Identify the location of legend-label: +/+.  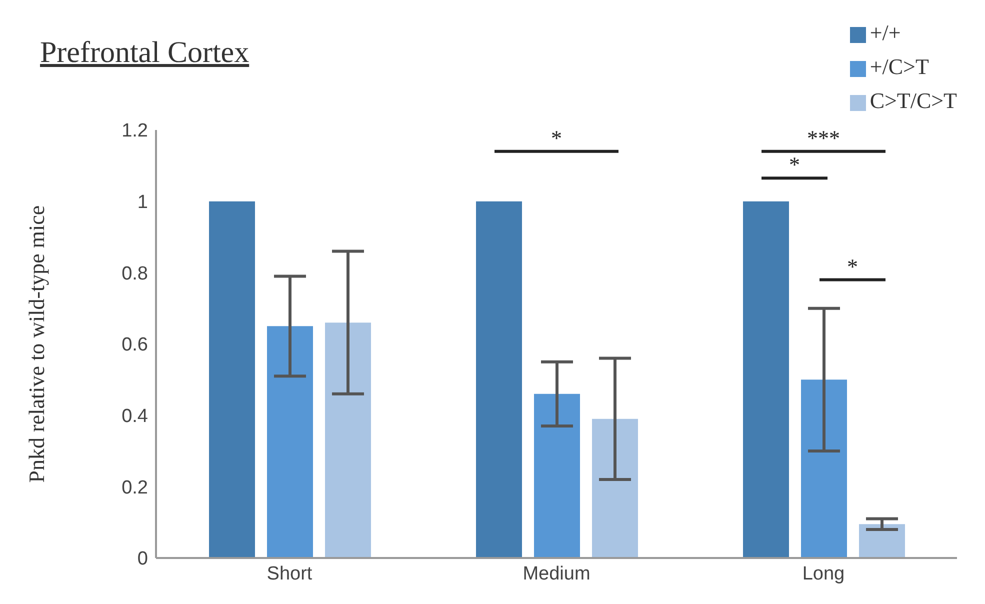
(885, 32).